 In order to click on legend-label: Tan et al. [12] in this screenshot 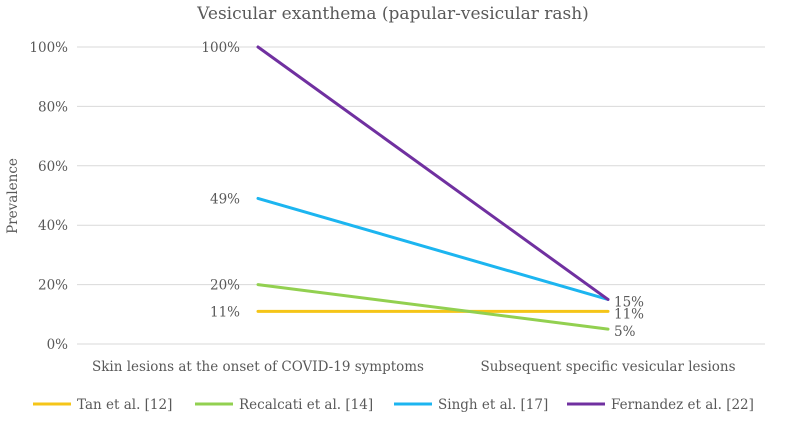, I will do `click(124, 405)`.